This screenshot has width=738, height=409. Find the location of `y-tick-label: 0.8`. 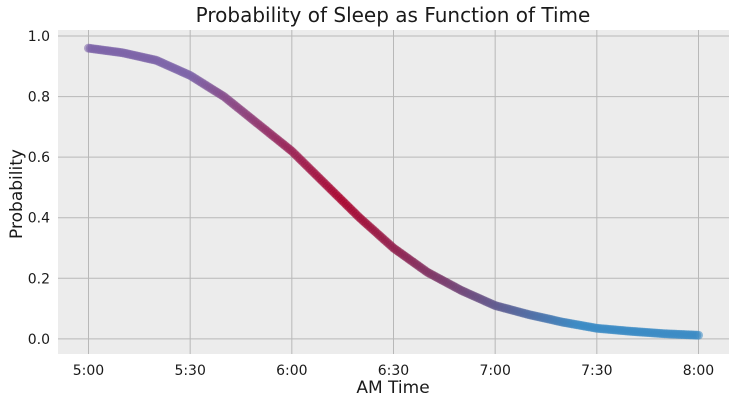

y-tick-label: 0.8 is located at coordinates (39, 98).